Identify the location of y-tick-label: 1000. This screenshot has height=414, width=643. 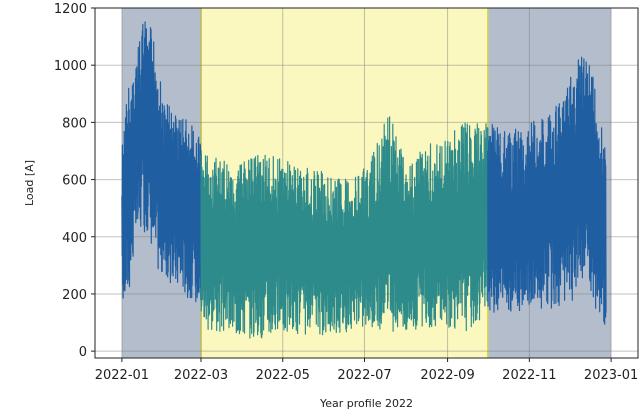
(70, 66).